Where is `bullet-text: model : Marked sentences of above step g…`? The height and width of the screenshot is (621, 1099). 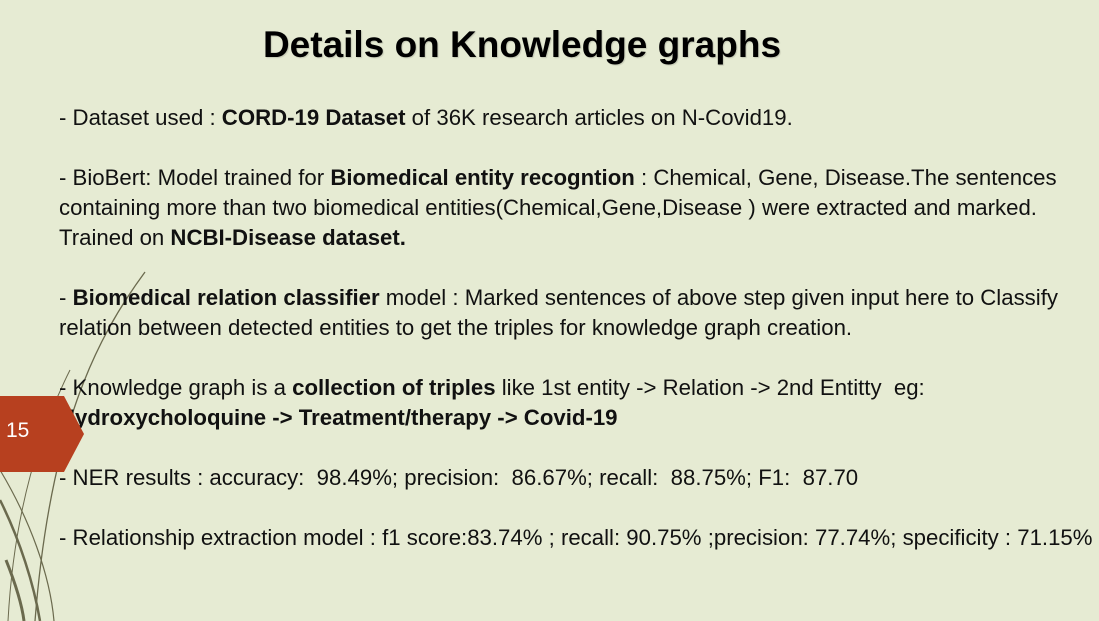
bullet-text: model : Marked sentences of above step g… is located at coordinates (562, 312).